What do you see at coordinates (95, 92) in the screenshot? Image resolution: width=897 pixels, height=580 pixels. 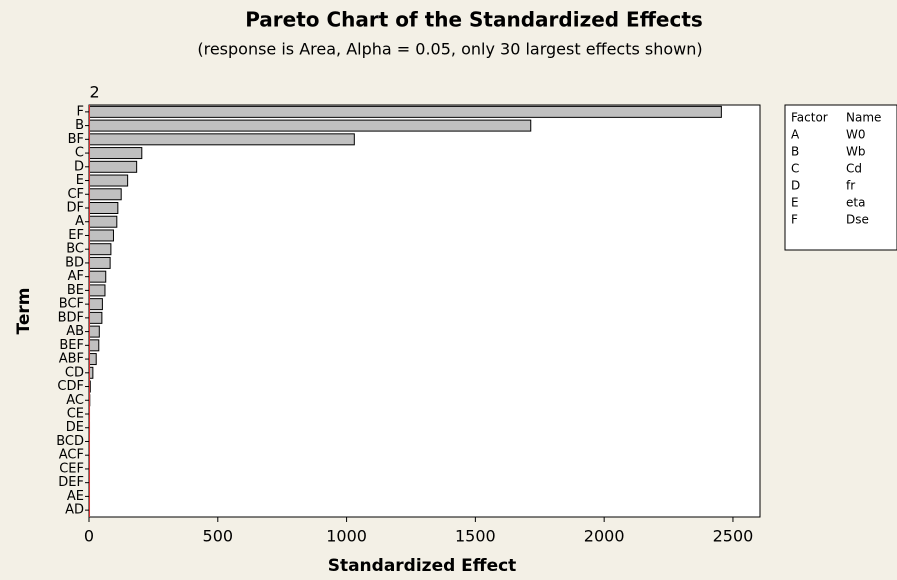 I see `reference-label: 2` at bounding box center [95, 92].